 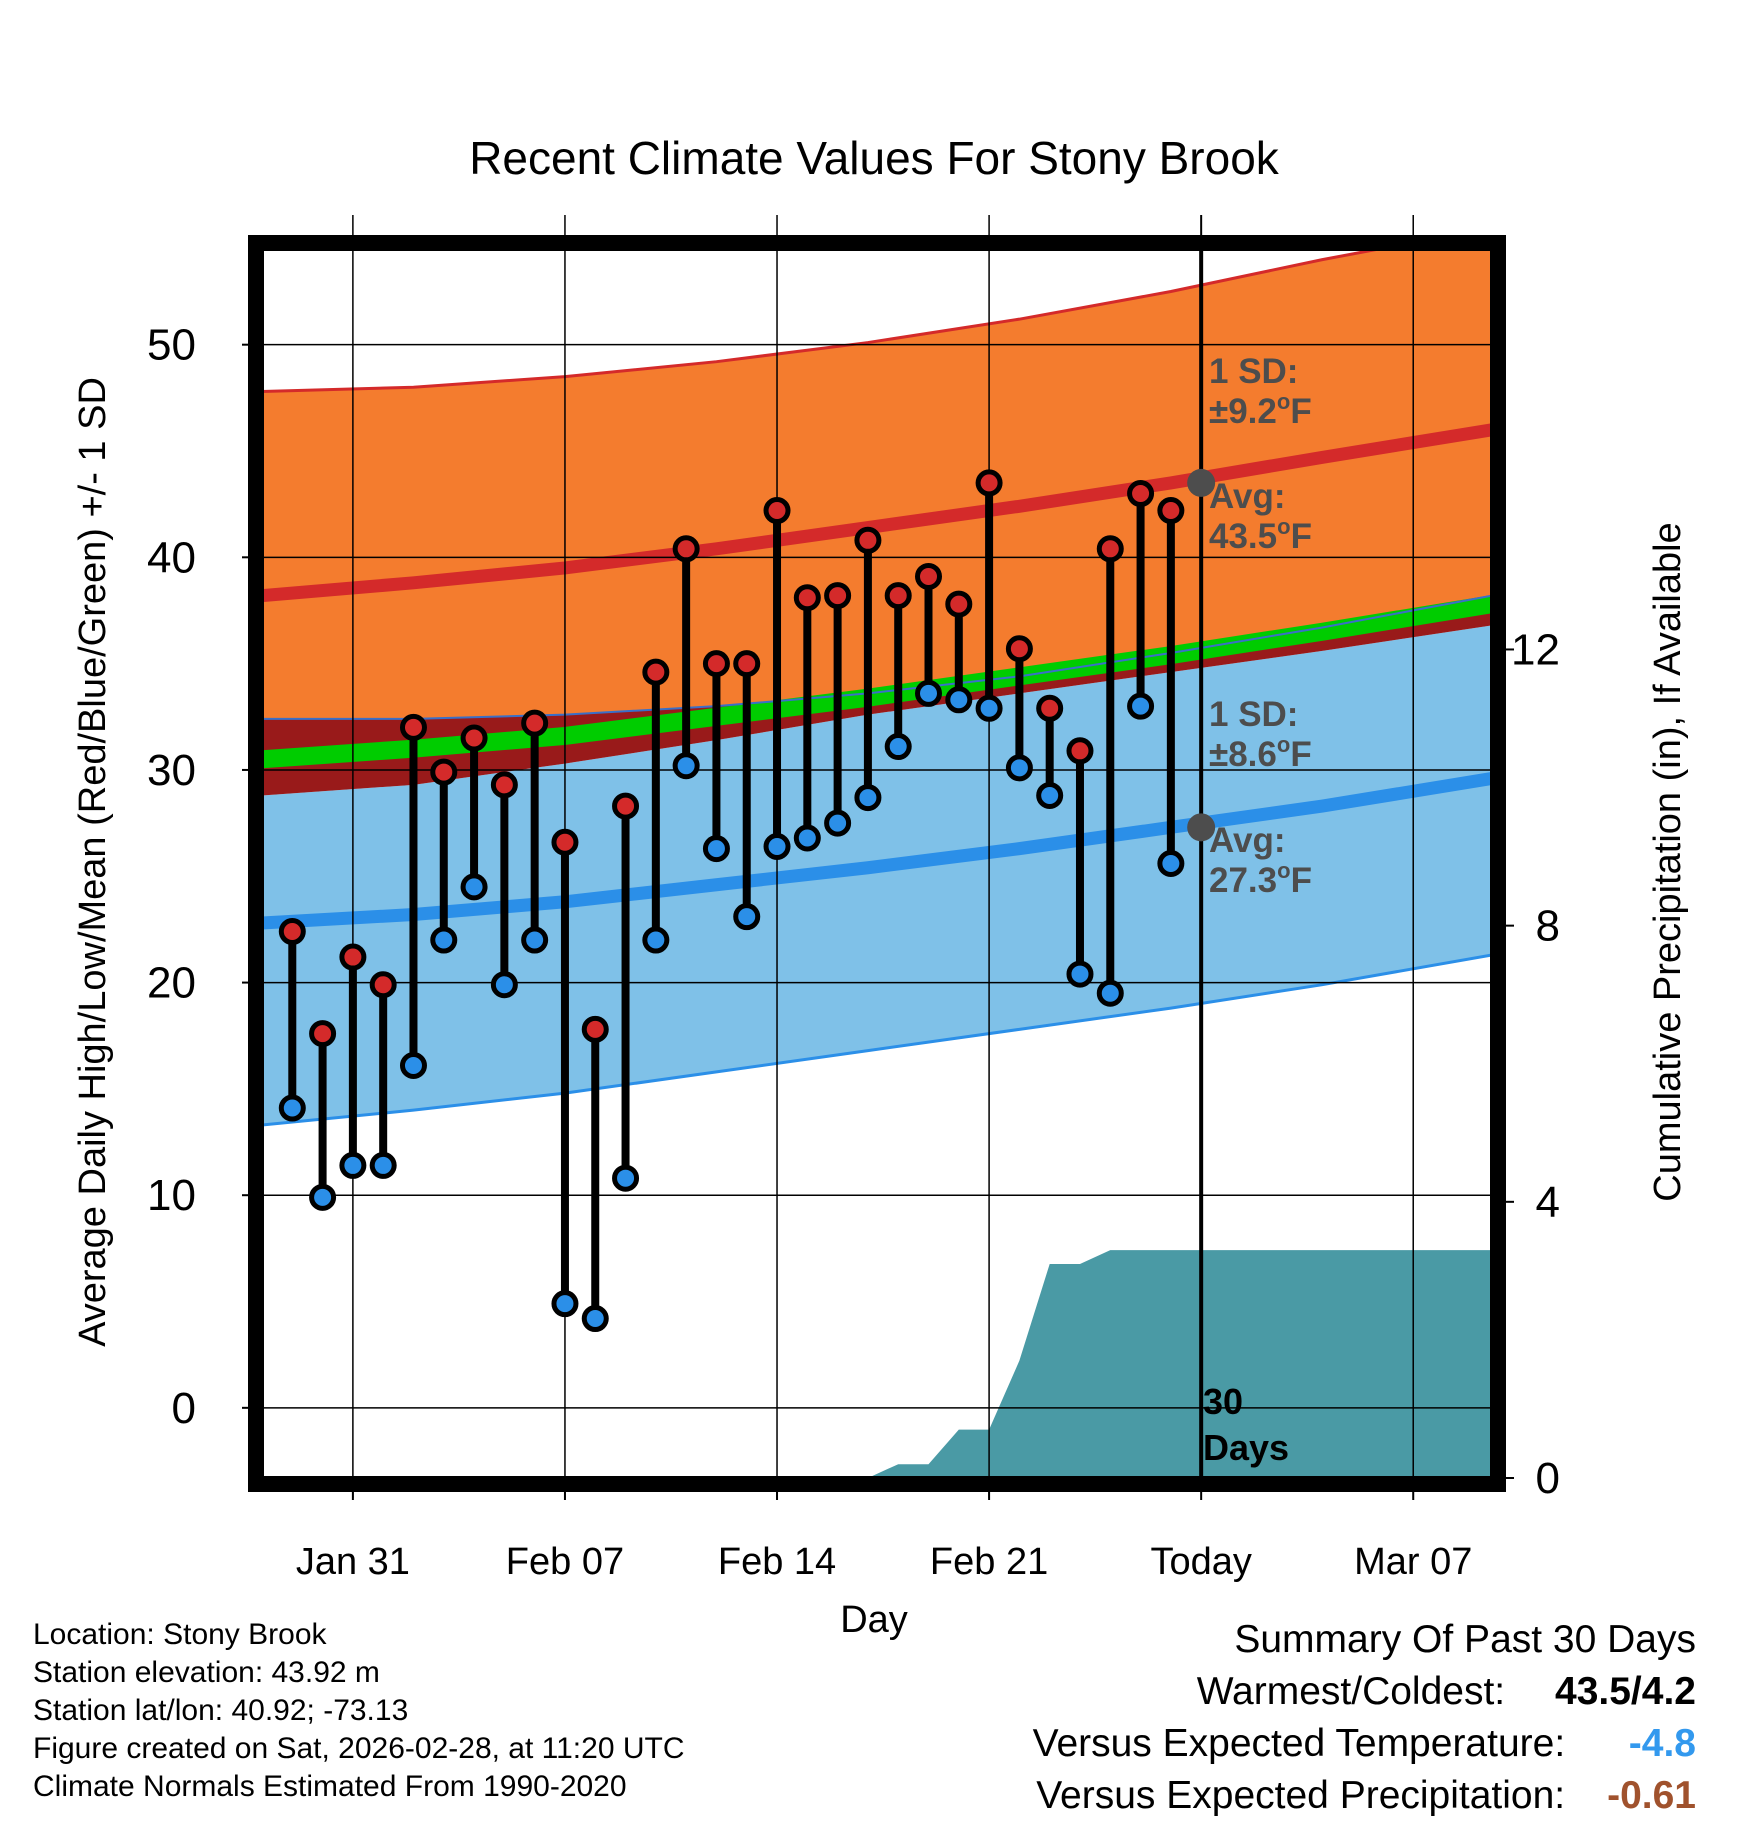 I want to click on high-sd-label: 1 SD:, so click(x=1253, y=371).